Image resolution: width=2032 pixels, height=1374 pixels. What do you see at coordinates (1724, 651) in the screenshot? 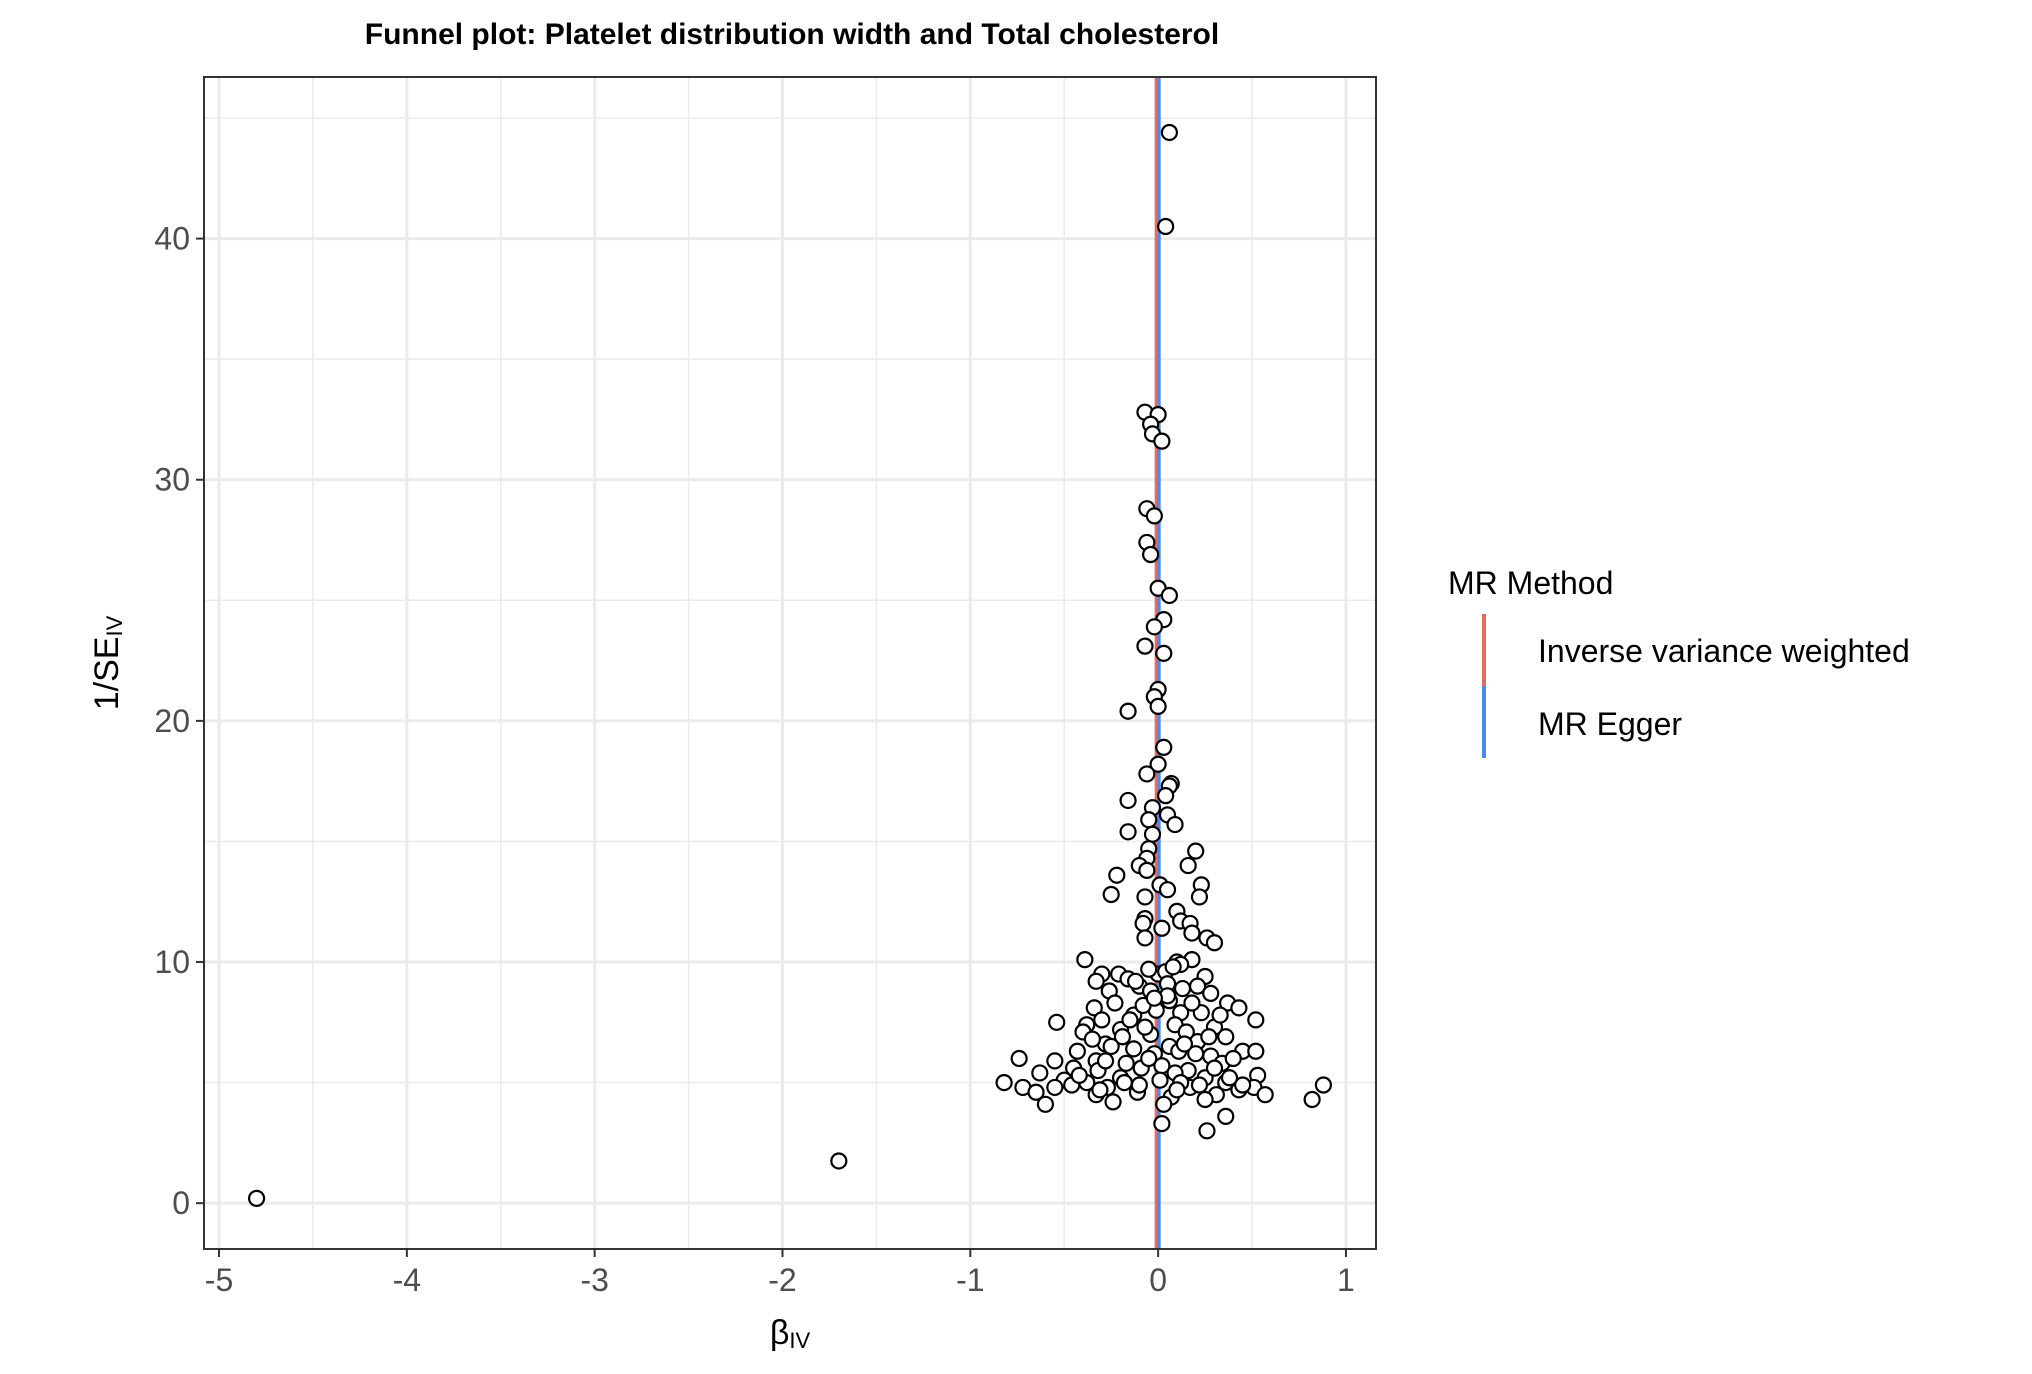
I see `legend-label-ivw: Inverse variance weighted` at bounding box center [1724, 651].